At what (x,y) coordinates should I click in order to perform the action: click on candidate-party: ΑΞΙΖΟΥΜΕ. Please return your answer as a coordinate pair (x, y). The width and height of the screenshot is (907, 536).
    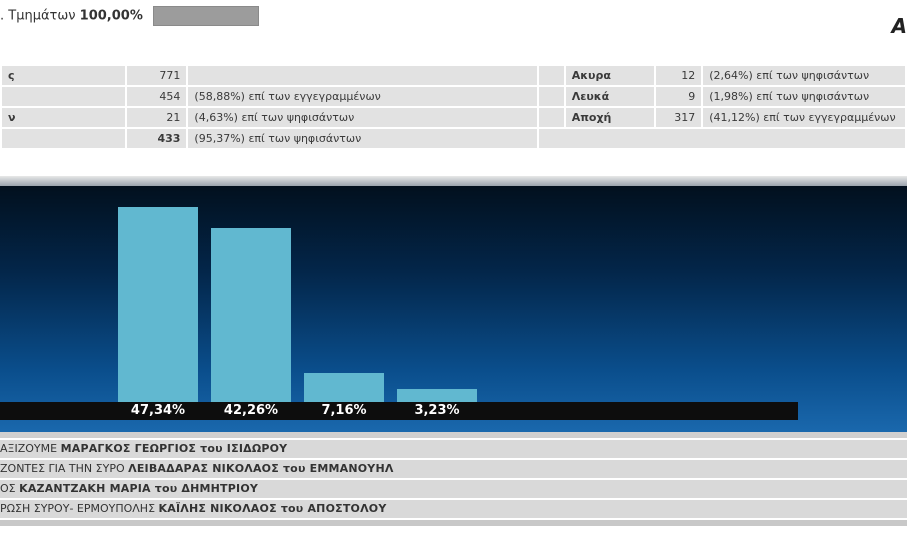
    Looking at the image, I should click on (30, 448).